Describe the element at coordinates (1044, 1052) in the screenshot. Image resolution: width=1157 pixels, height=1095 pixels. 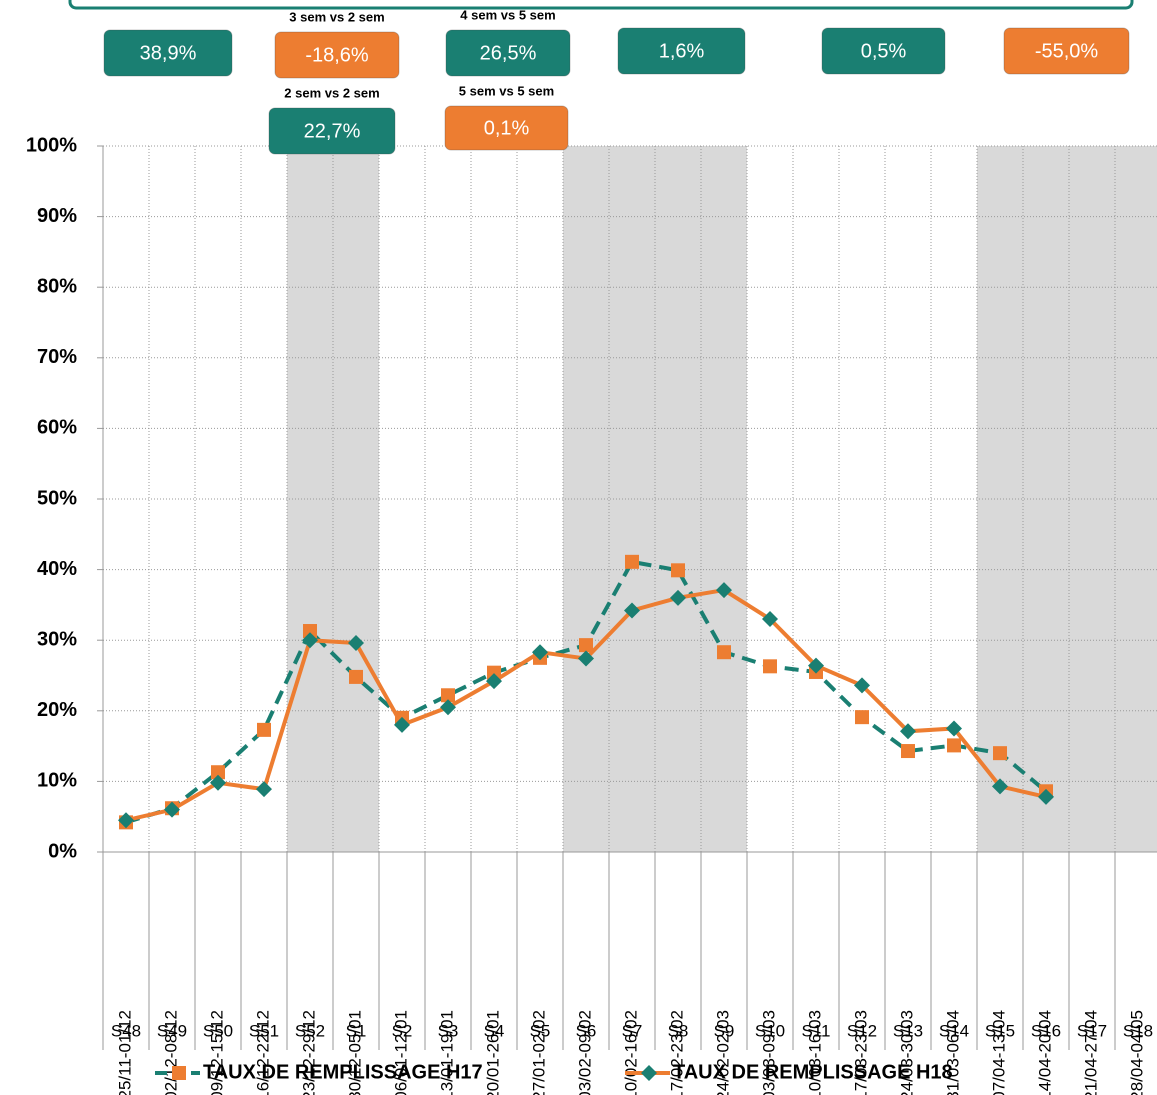
I see `x-tick-label: 14/04-20/04` at that location.